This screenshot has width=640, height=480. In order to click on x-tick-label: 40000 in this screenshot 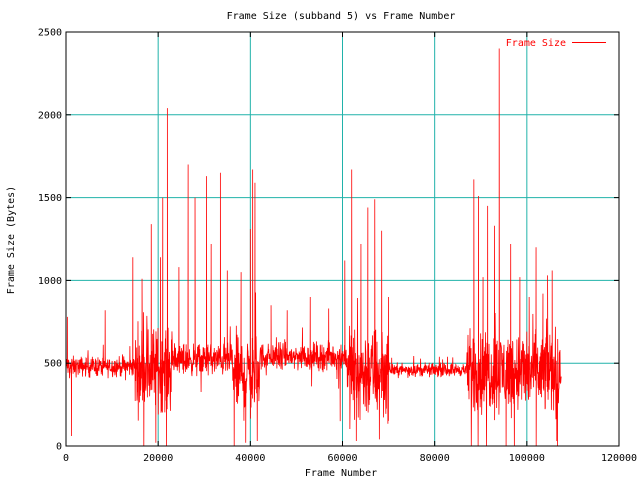, I will do `click(250, 458)`.